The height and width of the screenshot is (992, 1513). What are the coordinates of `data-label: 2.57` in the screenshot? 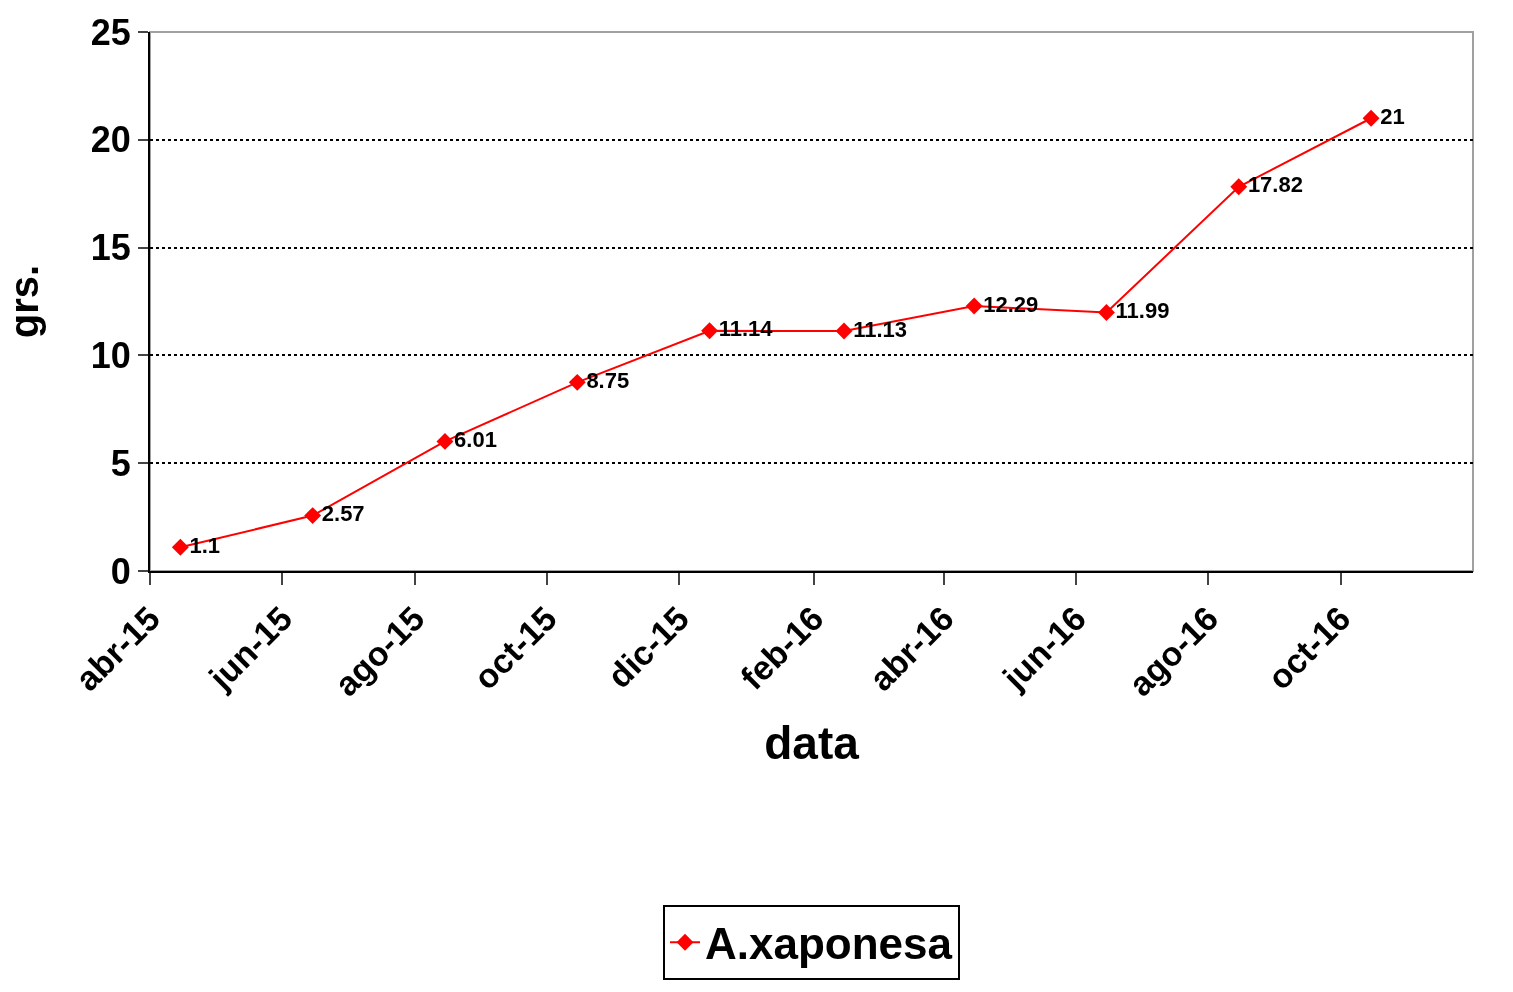 It's located at (343, 514).